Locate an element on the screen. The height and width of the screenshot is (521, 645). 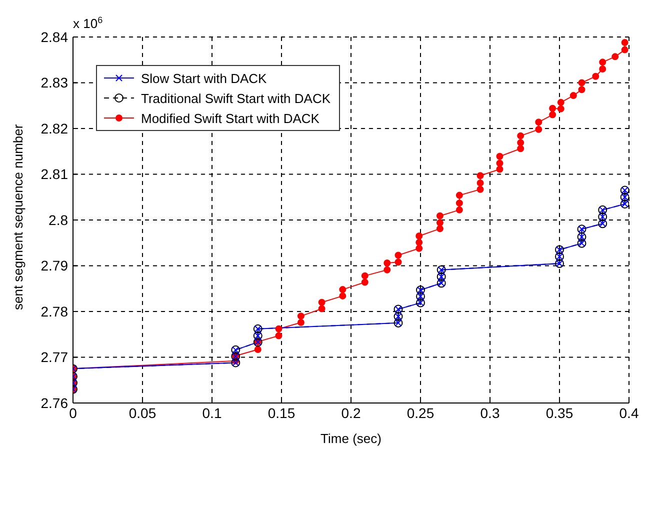
x-tick-label: 0.05 is located at coordinates (142, 412).